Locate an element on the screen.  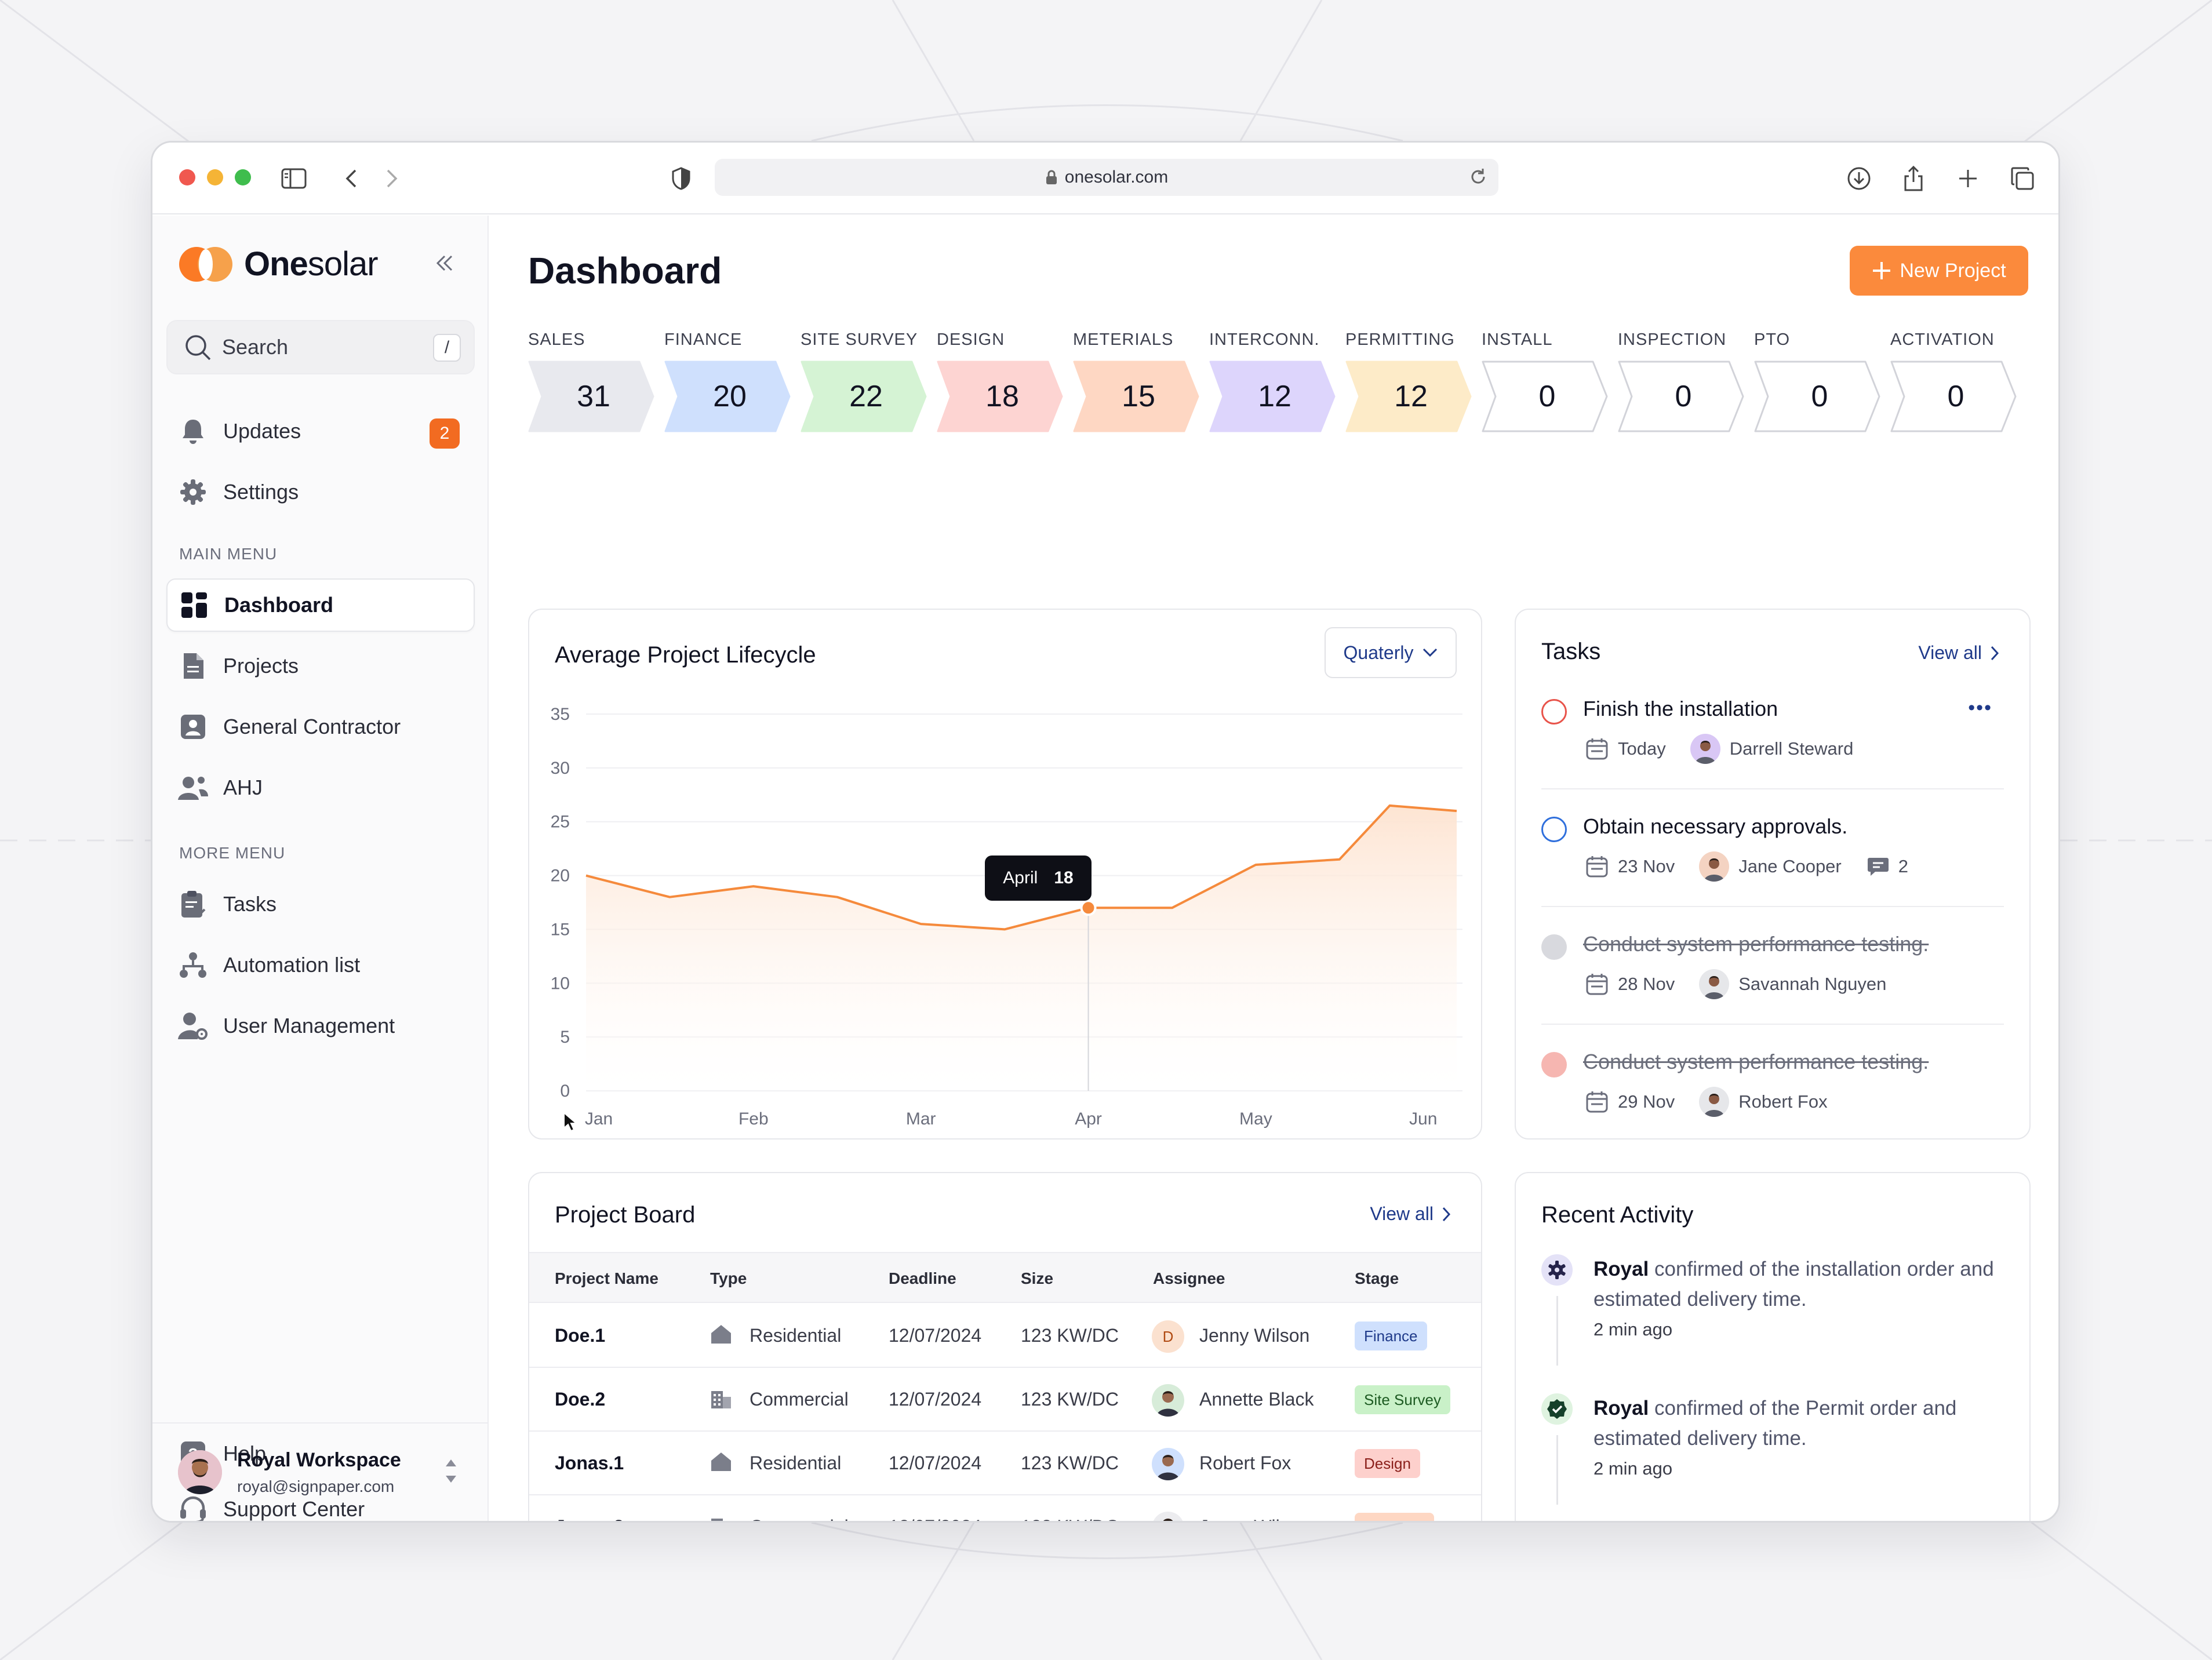
house-icon is located at coordinates (721, 1461).